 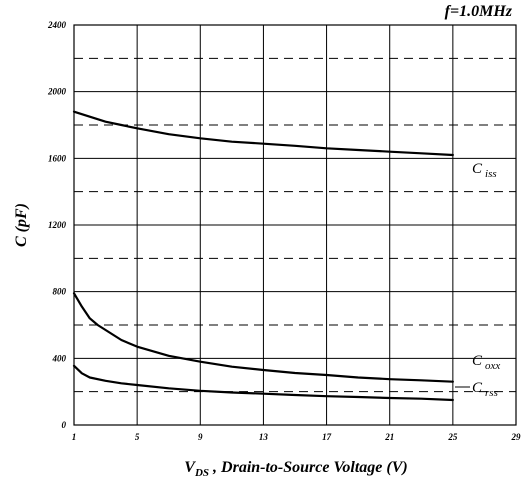 I want to click on x-tick-label: 21, so click(x=389, y=437).